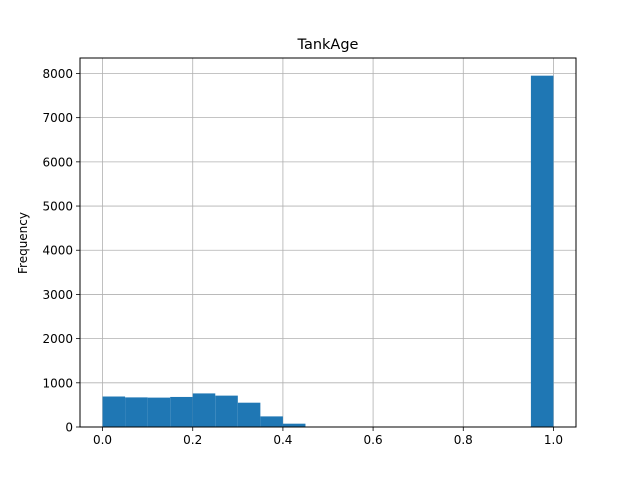  I want to click on x-tick-label: 0.2, so click(192, 440).